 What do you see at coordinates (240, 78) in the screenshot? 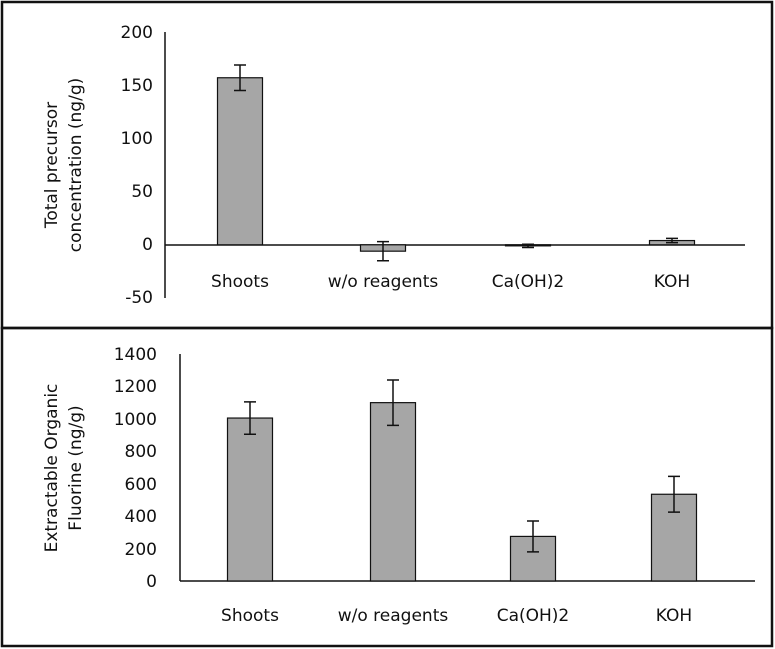
I see `error-bar-shoots-top` at bounding box center [240, 78].